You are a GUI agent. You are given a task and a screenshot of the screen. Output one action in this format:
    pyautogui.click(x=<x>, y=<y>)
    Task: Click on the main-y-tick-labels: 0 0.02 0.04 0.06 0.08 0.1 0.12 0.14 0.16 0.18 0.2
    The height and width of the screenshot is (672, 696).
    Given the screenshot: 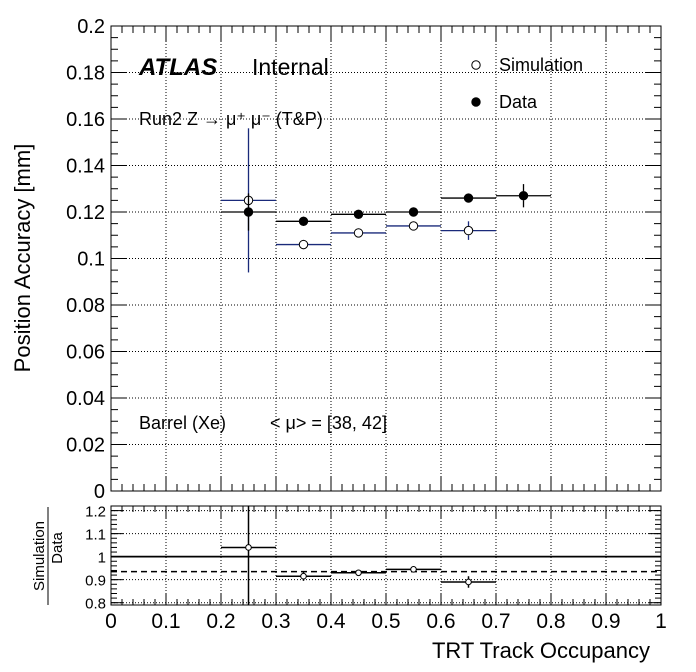 What is the action you would take?
    pyautogui.click(x=85, y=259)
    